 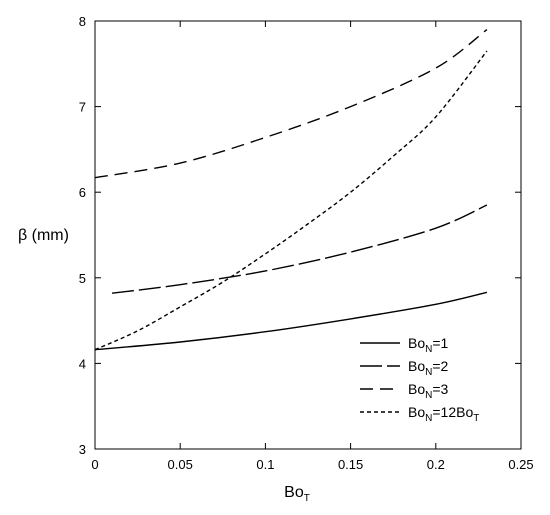 What do you see at coordinates (428, 345) in the screenshot?
I see `legend-label-1: BoN=1` at bounding box center [428, 345].